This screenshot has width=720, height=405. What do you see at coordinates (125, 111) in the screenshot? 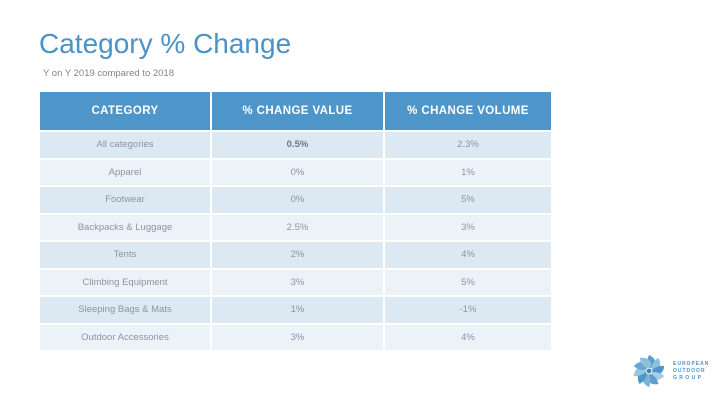
I see `column-header-category: CATEGORY` at bounding box center [125, 111].